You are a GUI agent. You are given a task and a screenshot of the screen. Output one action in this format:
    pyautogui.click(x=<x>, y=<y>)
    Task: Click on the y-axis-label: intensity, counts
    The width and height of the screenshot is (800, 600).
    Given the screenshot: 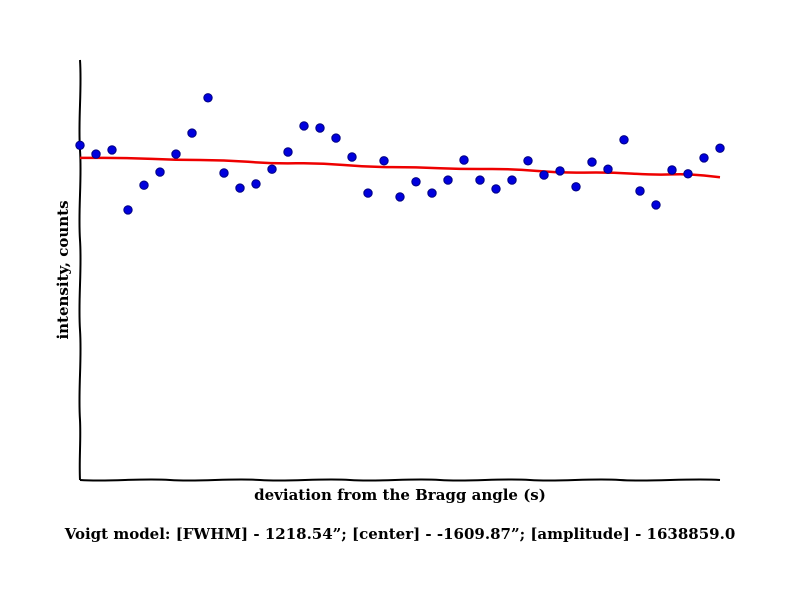 What is the action you would take?
    pyautogui.click(x=63, y=269)
    